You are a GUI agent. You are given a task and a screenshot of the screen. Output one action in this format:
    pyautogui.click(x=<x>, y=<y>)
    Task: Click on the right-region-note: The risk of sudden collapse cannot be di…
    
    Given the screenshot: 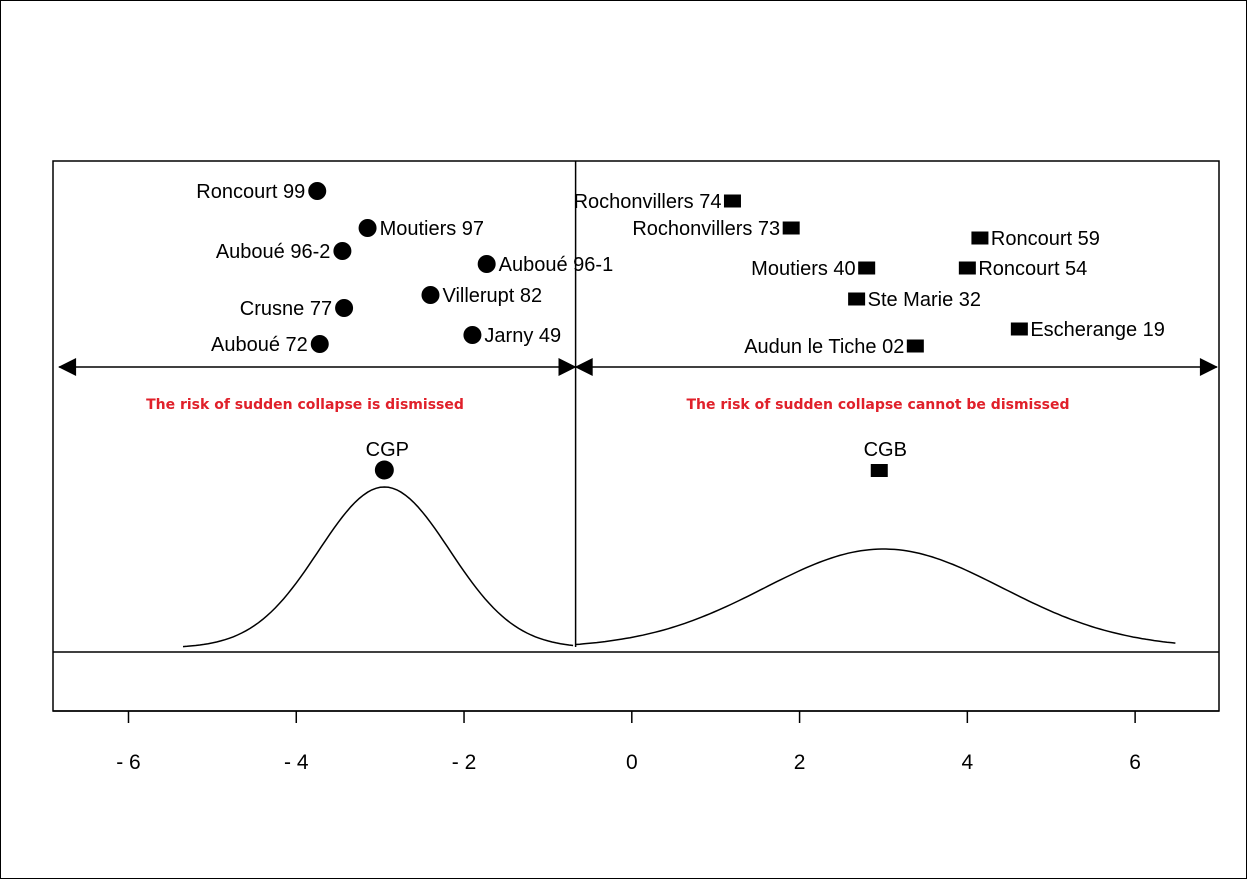 What is the action you would take?
    pyautogui.click(x=877, y=405)
    